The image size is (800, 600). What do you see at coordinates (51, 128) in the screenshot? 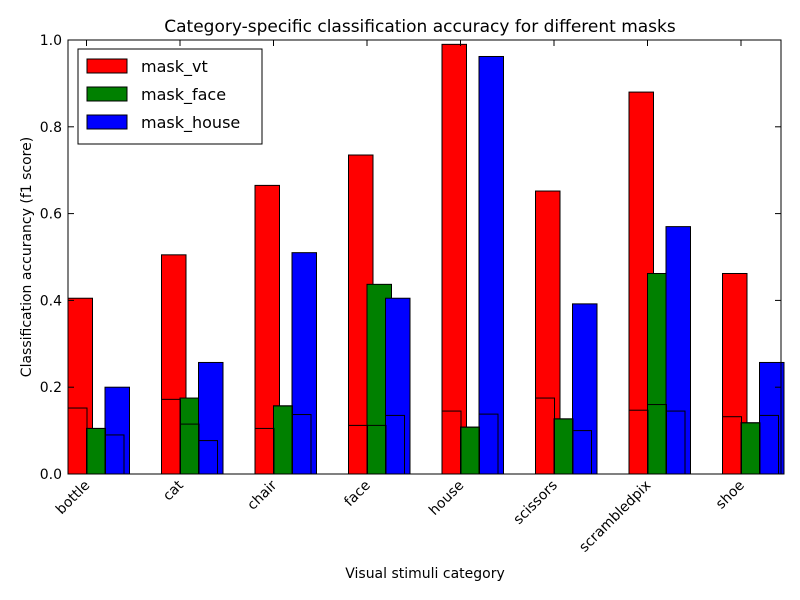
I see `y-tick-label: 0.8` at bounding box center [51, 128].